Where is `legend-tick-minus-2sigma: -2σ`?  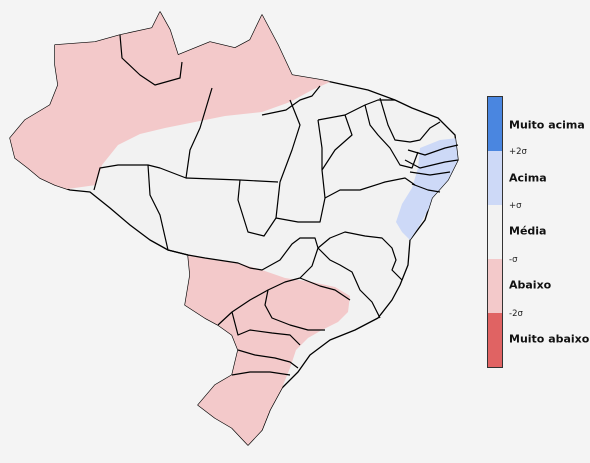 legend-tick-minus-2sigma: -2σ is located at coordinates (516, 314).